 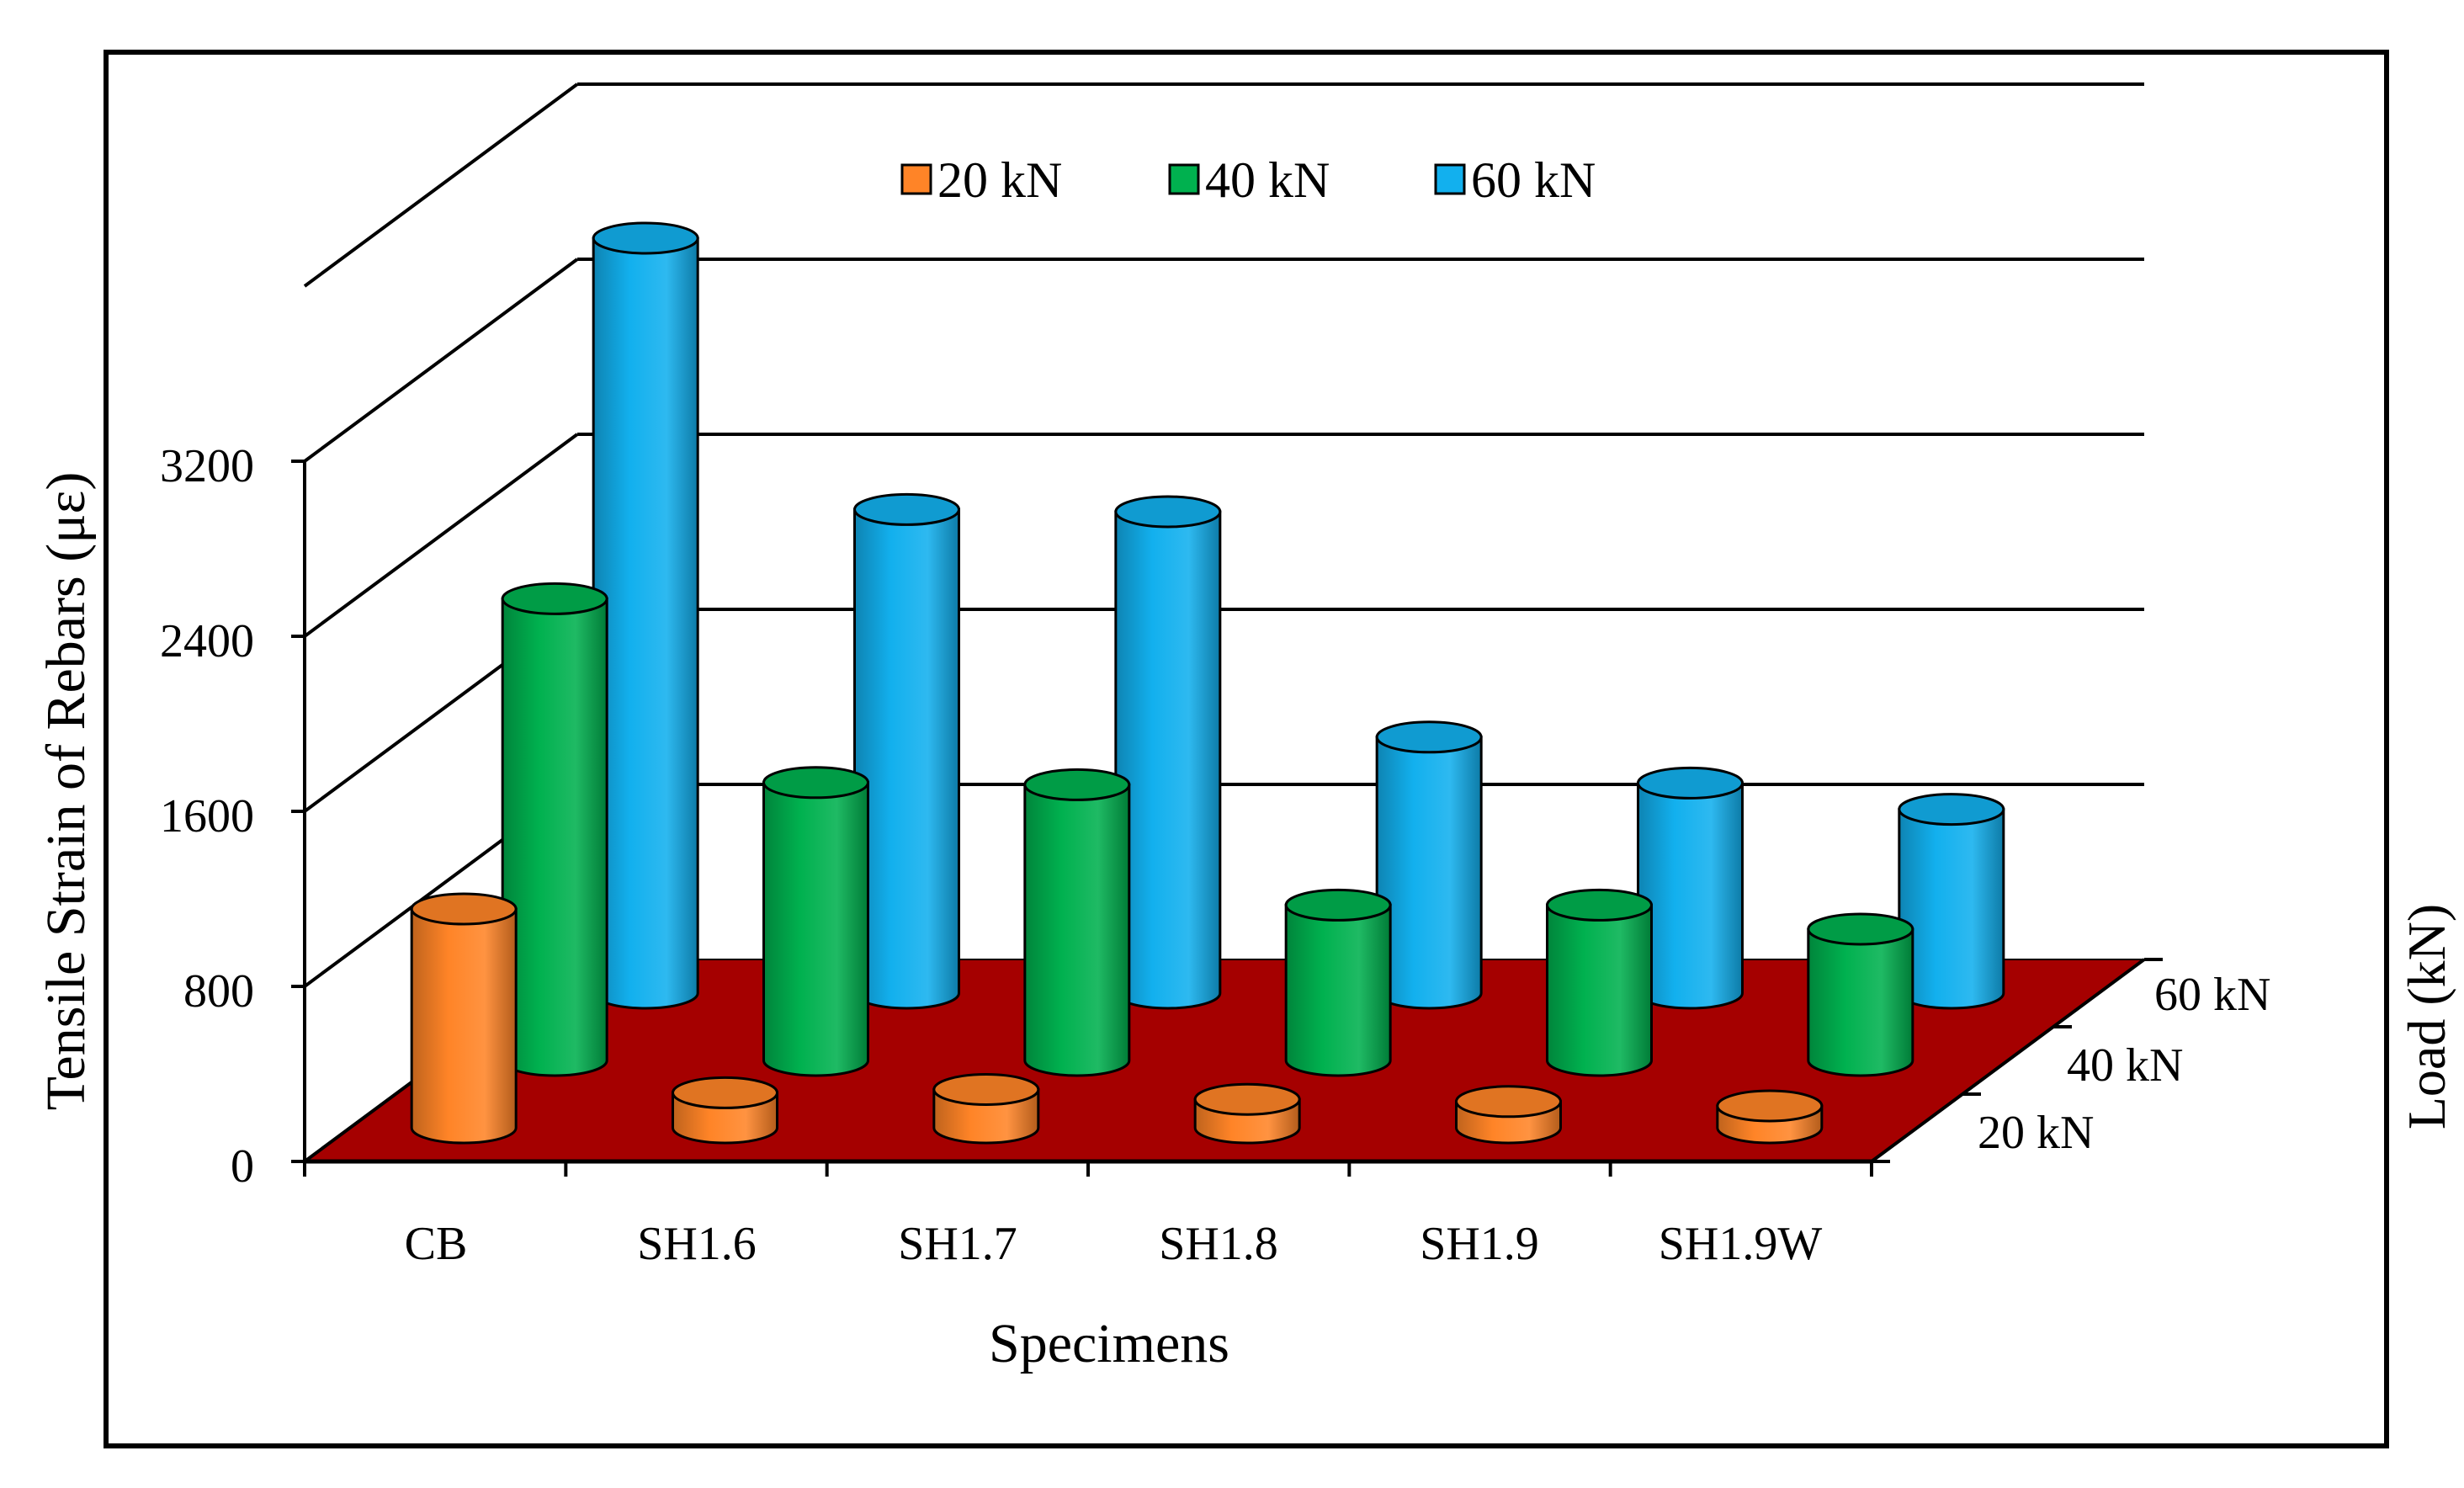 I want to click on z-axis-title: Load (kN), so click(x=2426, y=1016).